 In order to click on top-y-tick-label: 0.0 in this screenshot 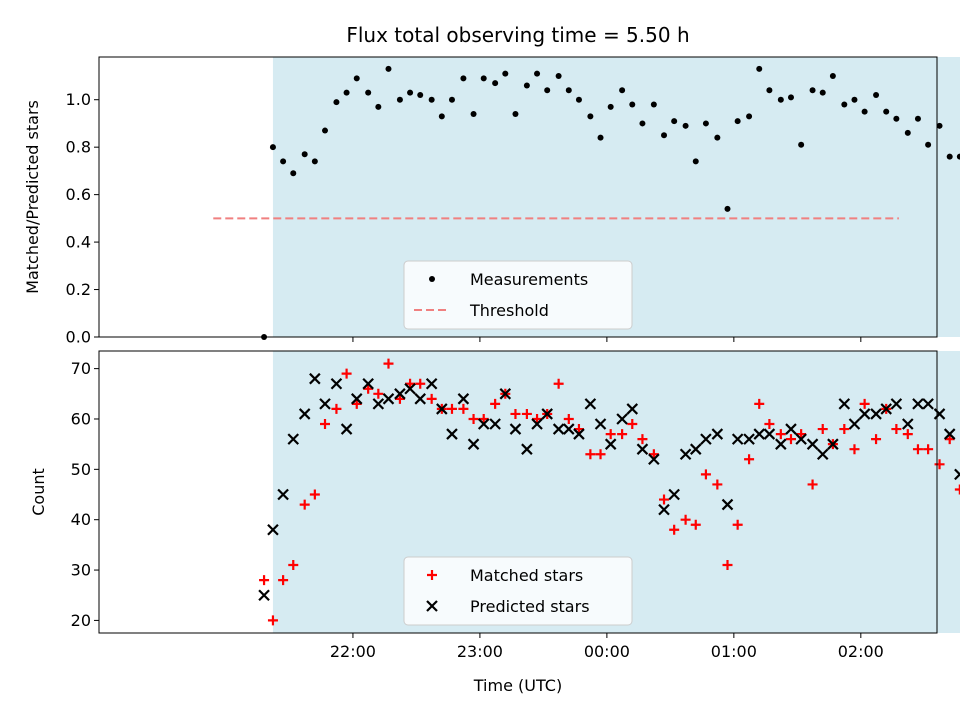, I will do `click(78, 337)`.